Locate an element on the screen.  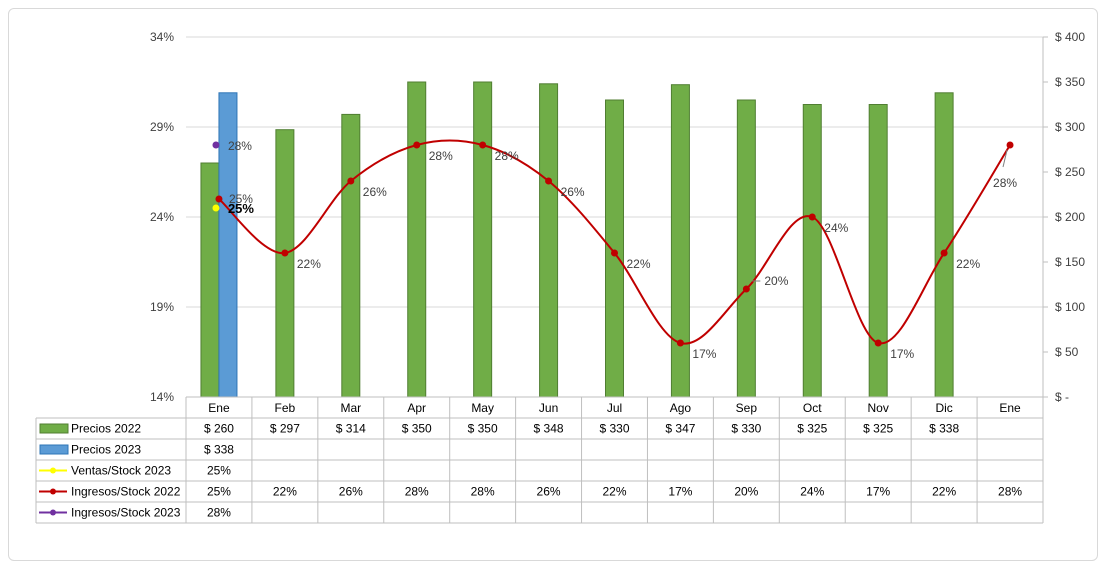
x-axis-category-label: Mar is located at coordinates (350, 408).